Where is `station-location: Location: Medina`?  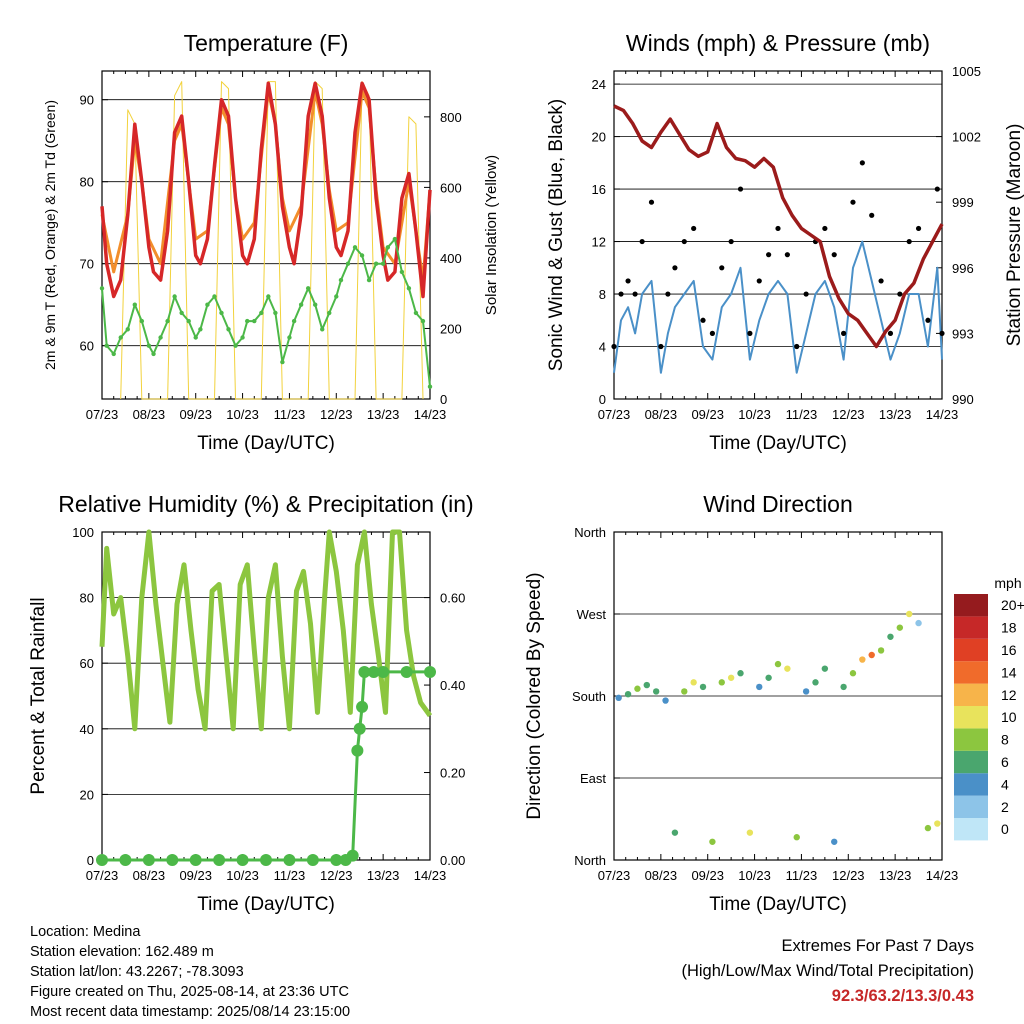
station-location: Location: Medina is located at coordinates (85, 932).